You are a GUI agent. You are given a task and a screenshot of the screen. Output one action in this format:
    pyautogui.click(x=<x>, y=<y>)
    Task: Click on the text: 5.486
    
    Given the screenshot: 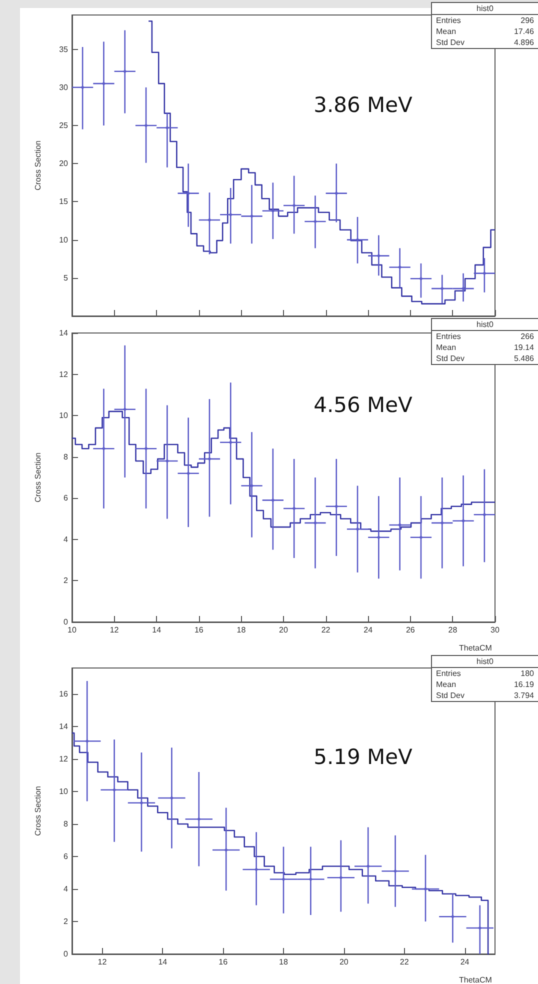 What is the action you would take?
    pyautogui.click(x=524, y=358)
    